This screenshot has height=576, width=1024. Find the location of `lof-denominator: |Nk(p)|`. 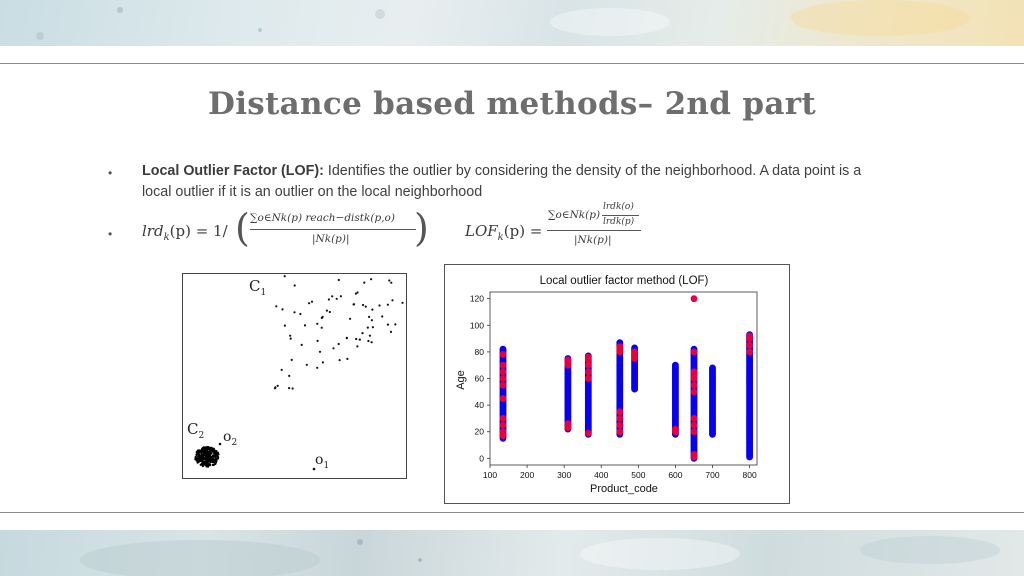

lof-denominator: |Nk(p)| is located at coordinates (593, 240).